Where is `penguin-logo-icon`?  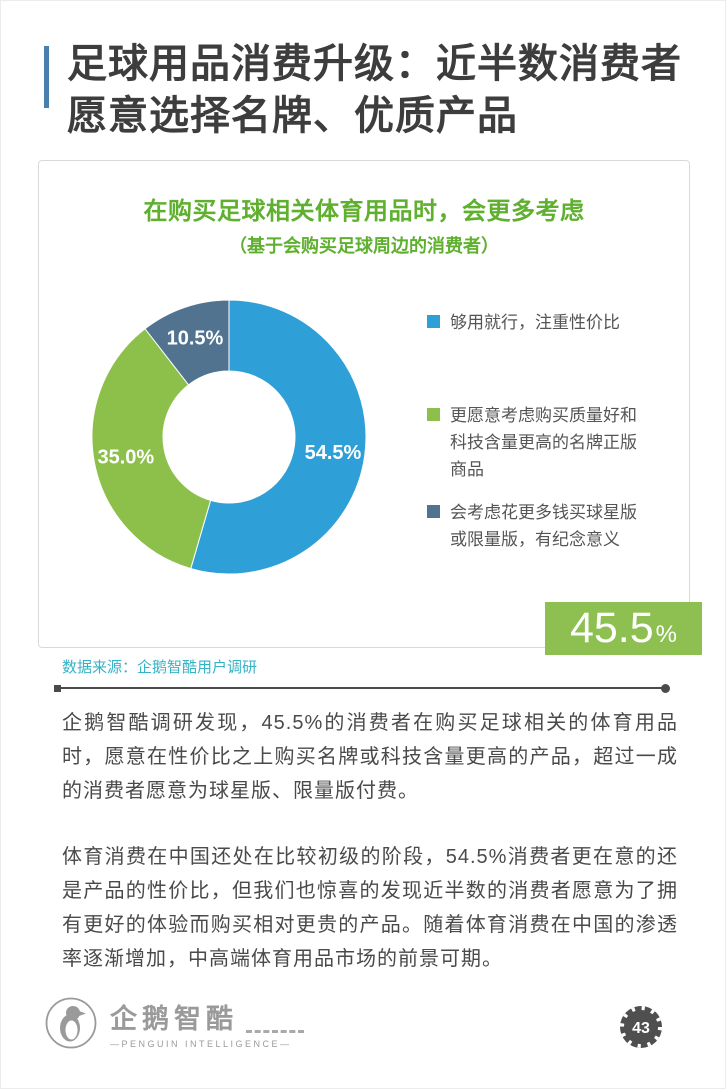
penguin-logo-icon is located at coordinates (71, 1023).